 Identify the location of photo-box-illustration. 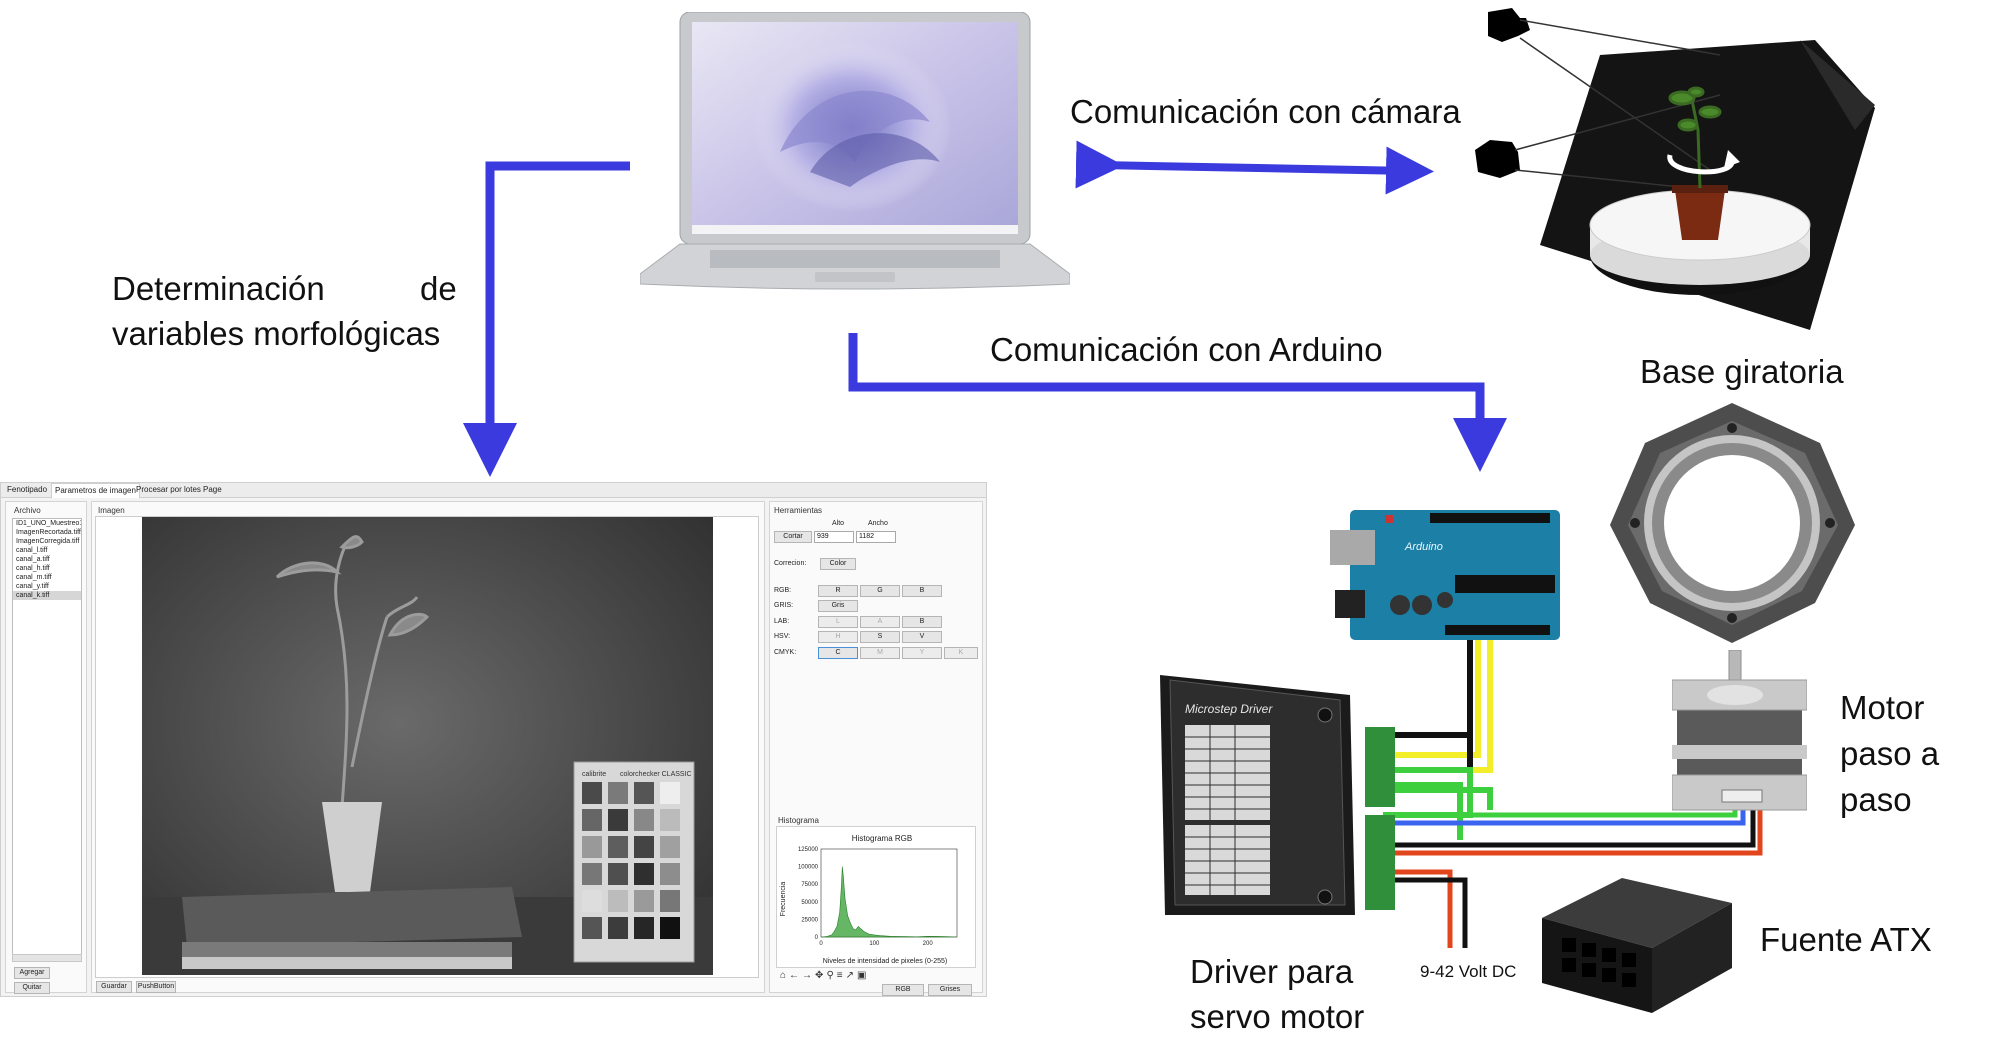
(1675, 169).